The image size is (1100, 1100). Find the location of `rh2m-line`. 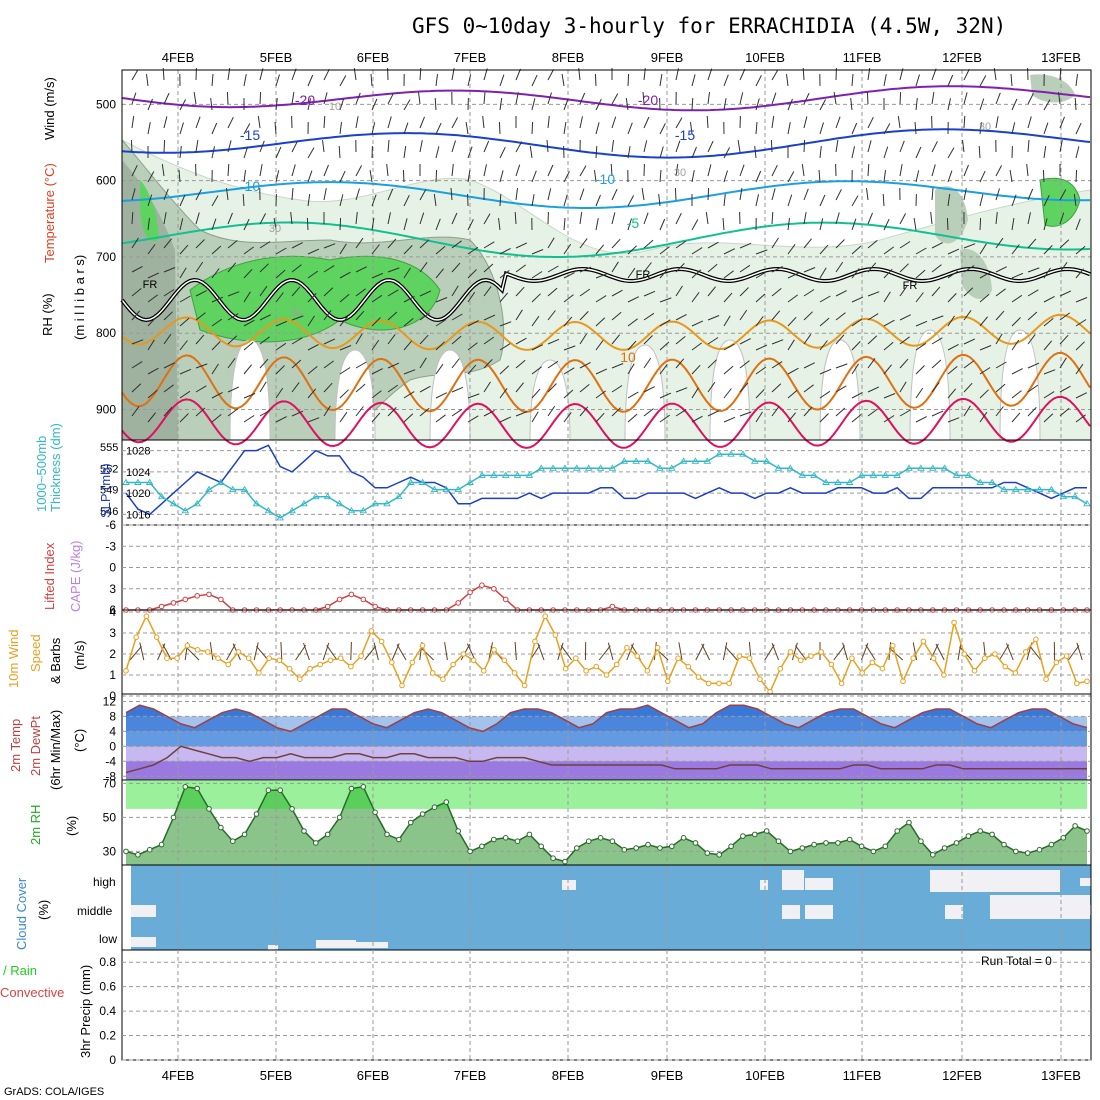

rh2m-line is located at coordinates (606, 824).